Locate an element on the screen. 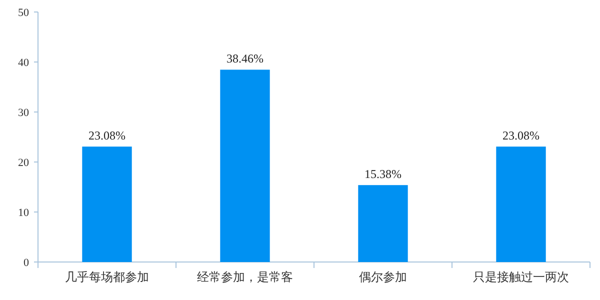  y-tick-label: 10 is located at coordinates (24, 213).